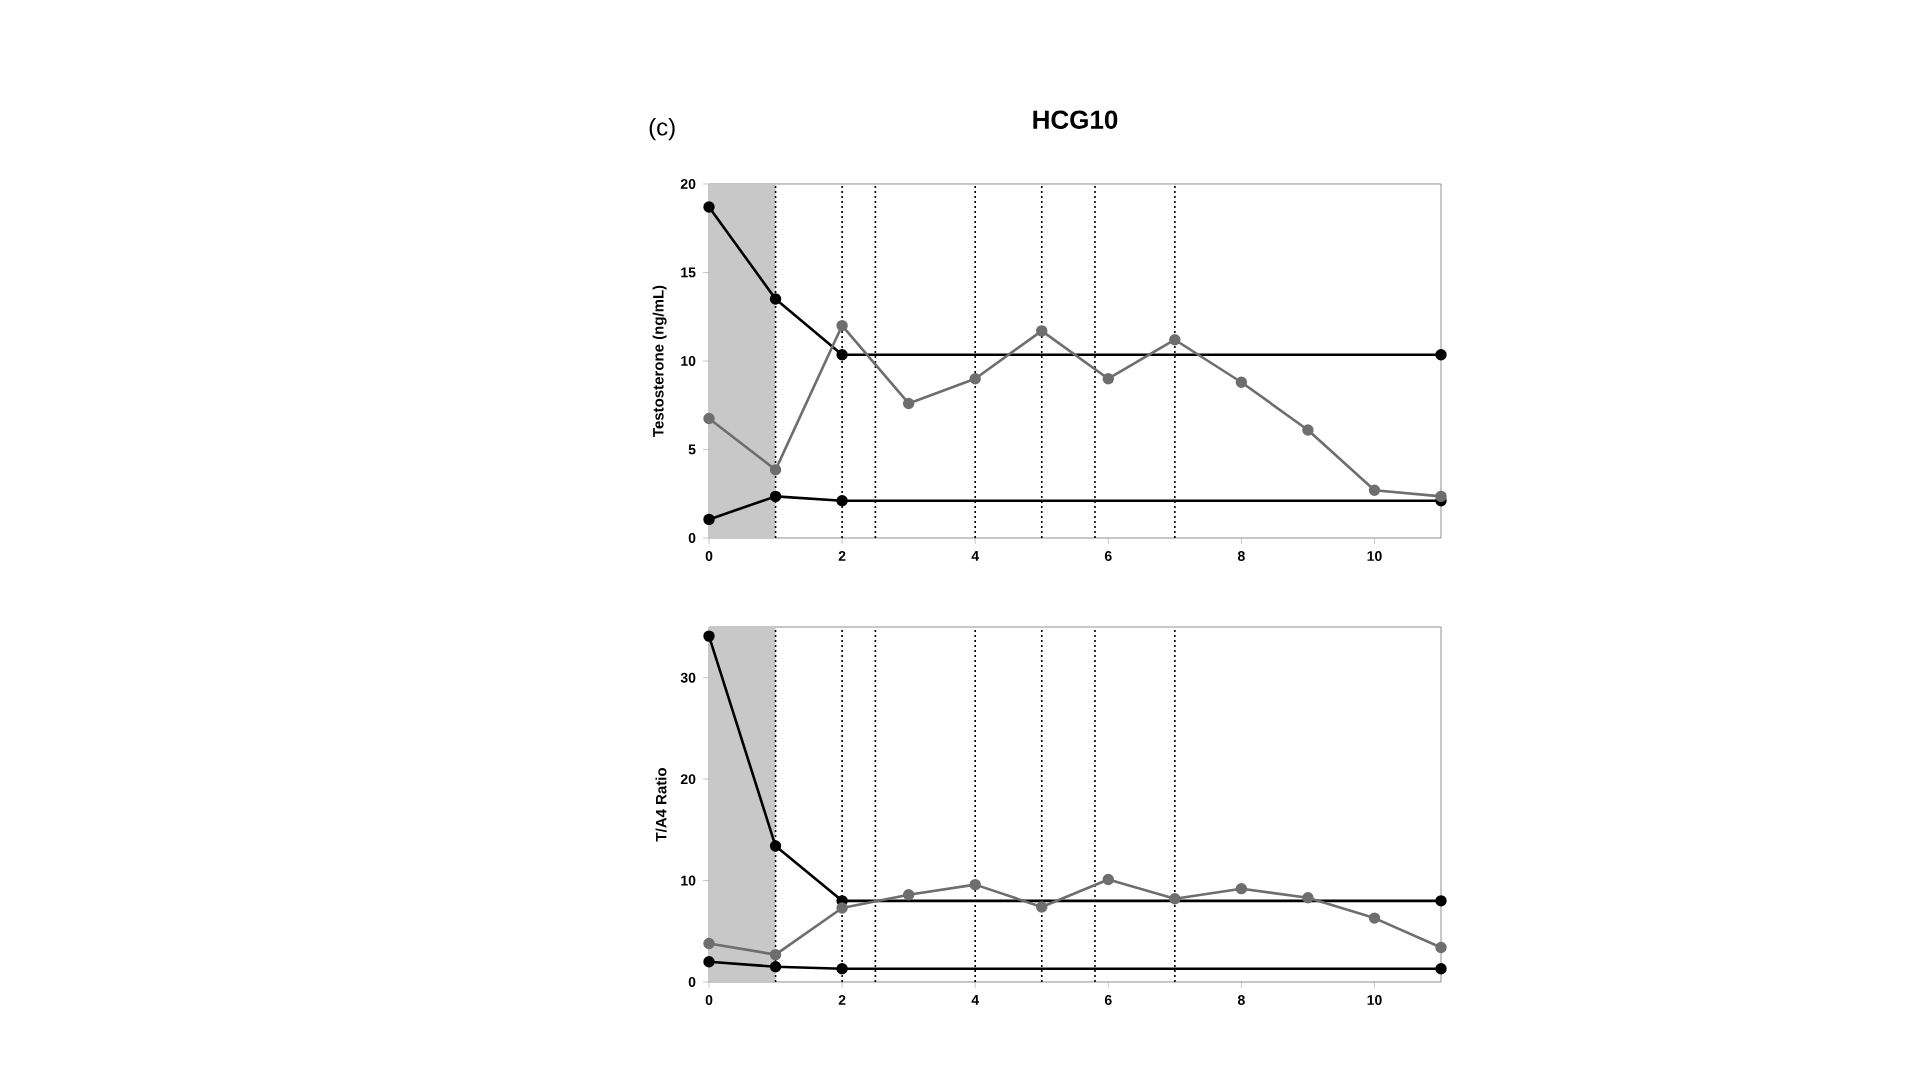 The height and width of the screenshot is (1080, 1920). I want to click on chart-title: HCG10, so click(1075, 119).